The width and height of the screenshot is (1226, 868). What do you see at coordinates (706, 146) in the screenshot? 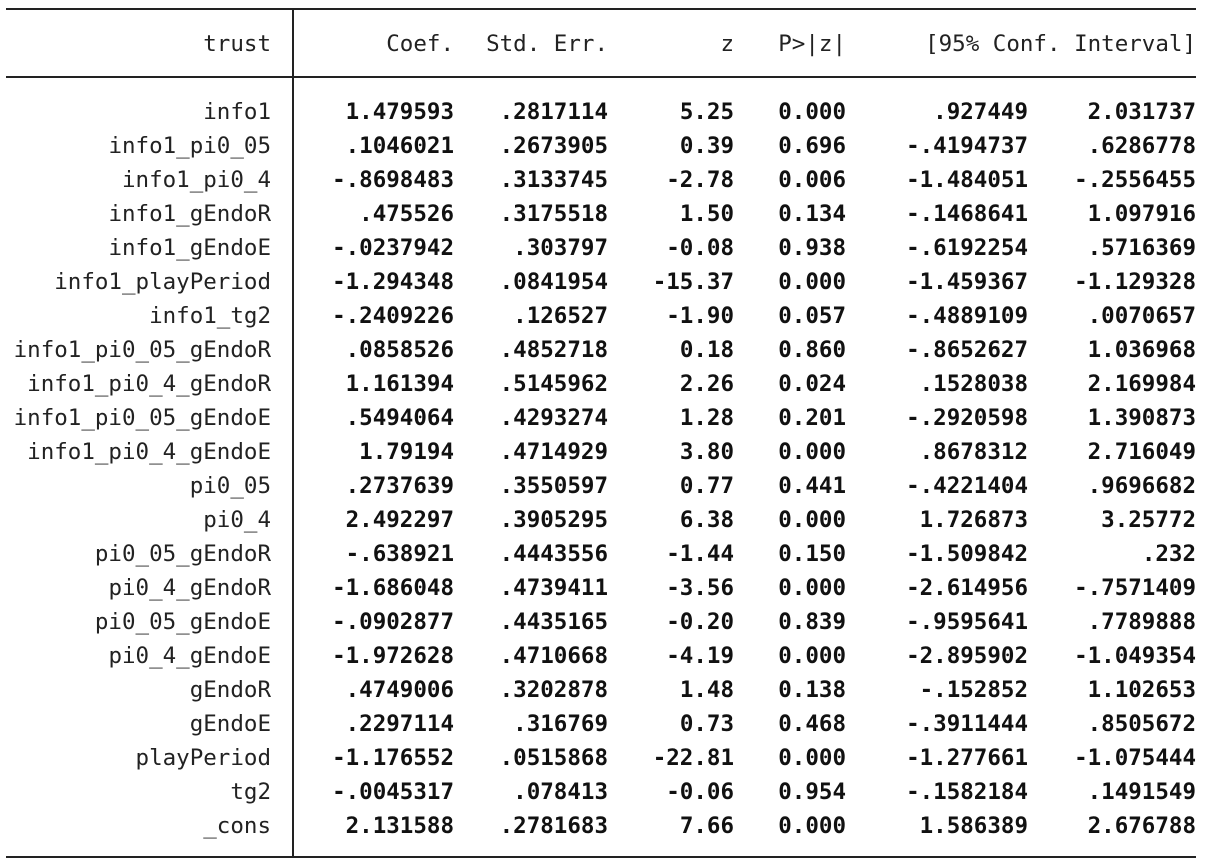
I see `z-cell: 0.39` at bounding box center [706, 146].